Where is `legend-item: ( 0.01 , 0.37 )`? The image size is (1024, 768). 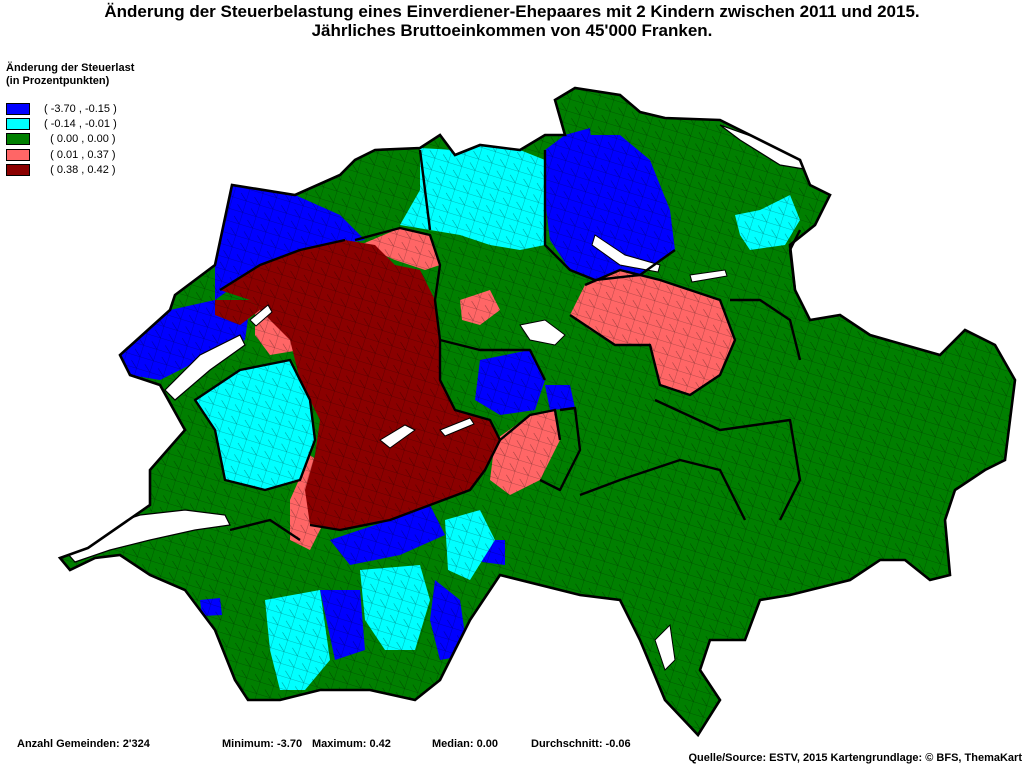 legend-item: ( 0.01 , 0.37 ) is located at coordinates (70, 154).